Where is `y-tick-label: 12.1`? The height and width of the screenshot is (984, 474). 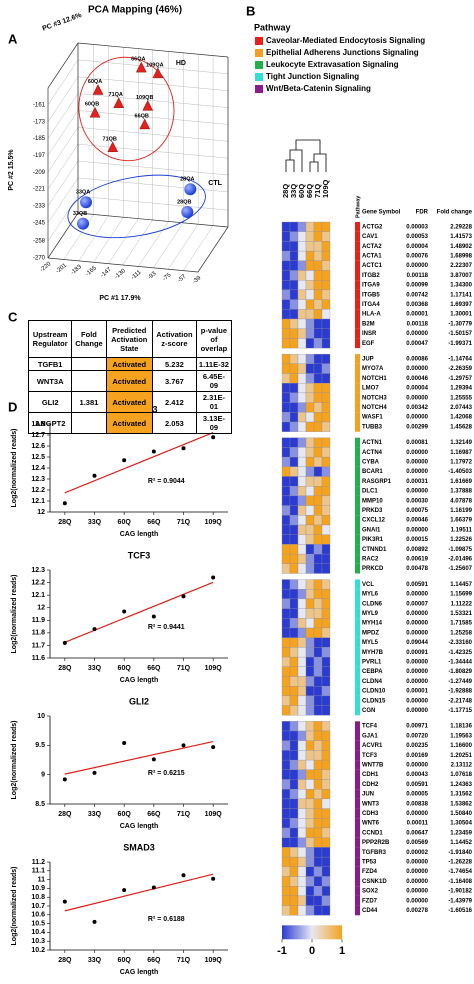 y-tick-label: 12.1 is located at coordinates (38, 501).